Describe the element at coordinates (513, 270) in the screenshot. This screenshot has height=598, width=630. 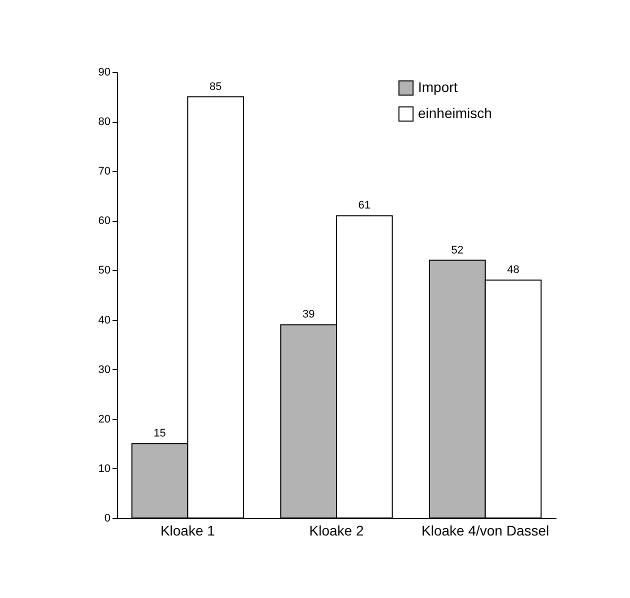
I see `data-label: 48` at that location.